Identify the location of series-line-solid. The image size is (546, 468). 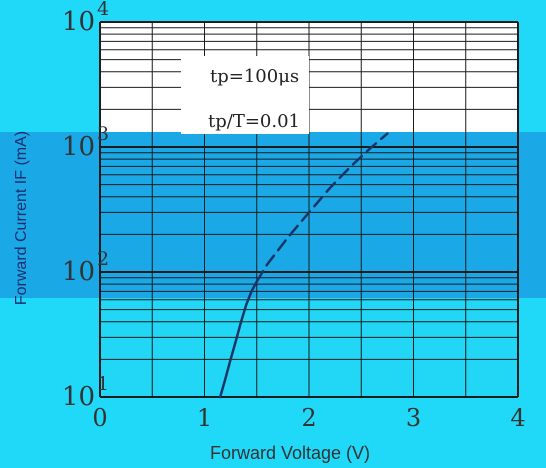
(238, 339).